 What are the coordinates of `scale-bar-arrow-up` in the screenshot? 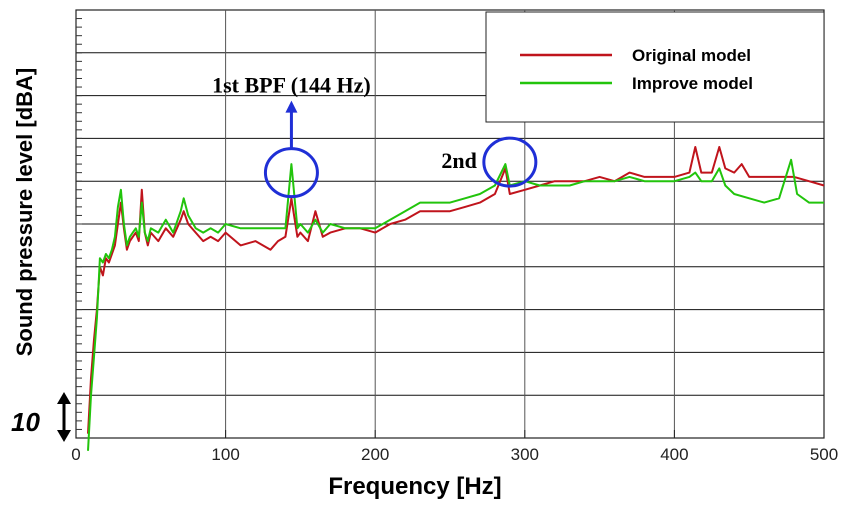 It's located at (64, 398).